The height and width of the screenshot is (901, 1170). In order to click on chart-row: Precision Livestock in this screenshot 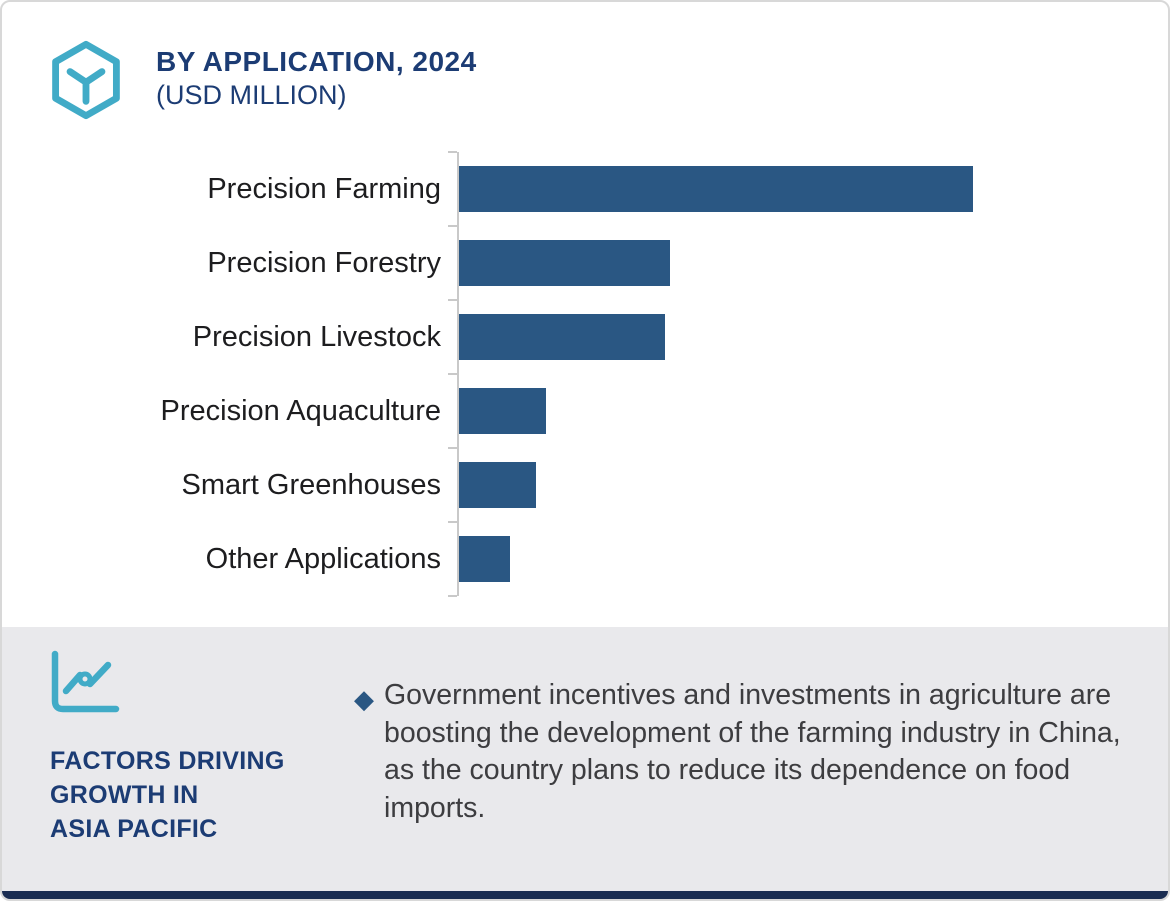, I will do `click(585, 336)`.